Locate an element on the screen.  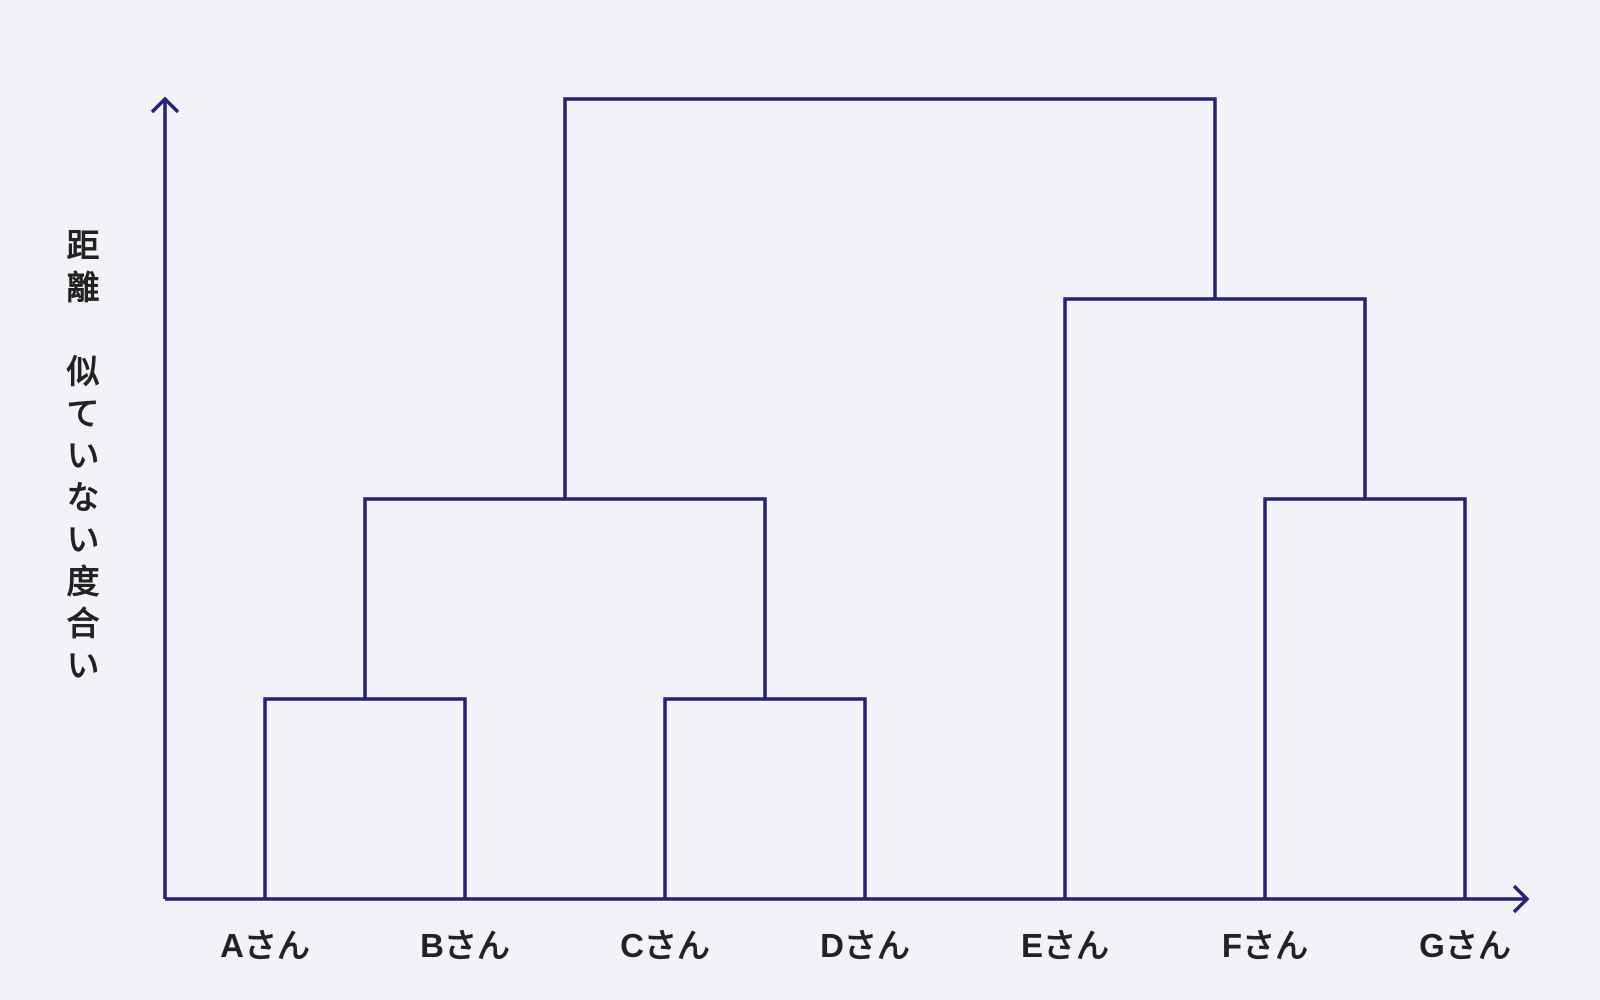
x-tick-label: Eさん is located at coordinates (1065, 945).